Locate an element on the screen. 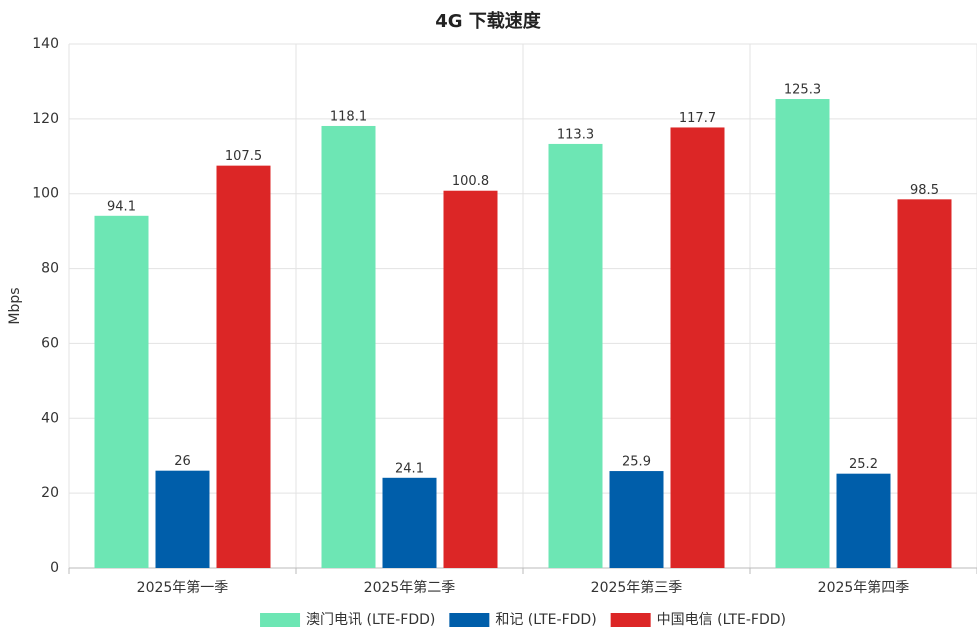  data-label: 107.5 is located at coordinates (243, 156).